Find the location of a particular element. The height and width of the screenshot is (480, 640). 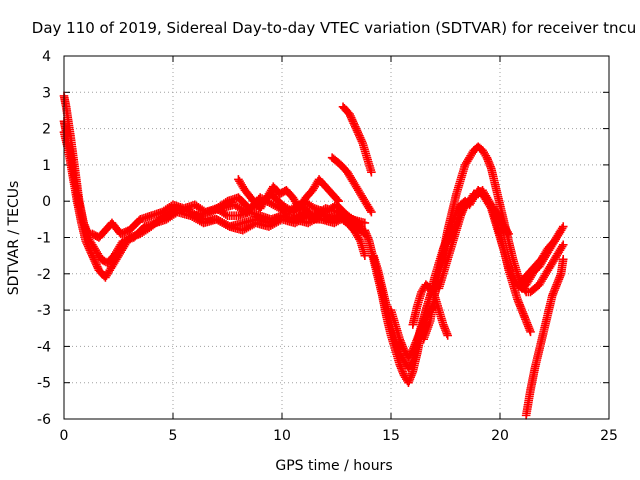

x-tick-label: 15 is located at coordinates (391, 436).